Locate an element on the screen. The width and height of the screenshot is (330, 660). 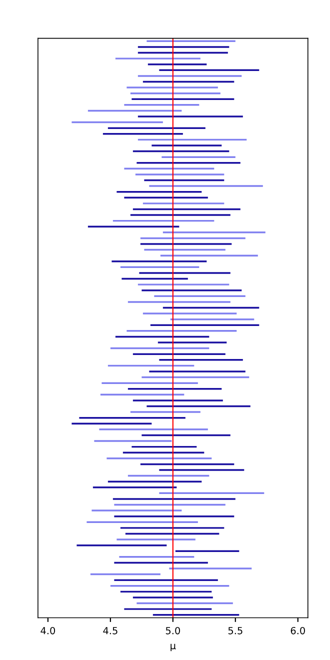
x-tick-label: 5.5 is located at coordinates (235, 630).